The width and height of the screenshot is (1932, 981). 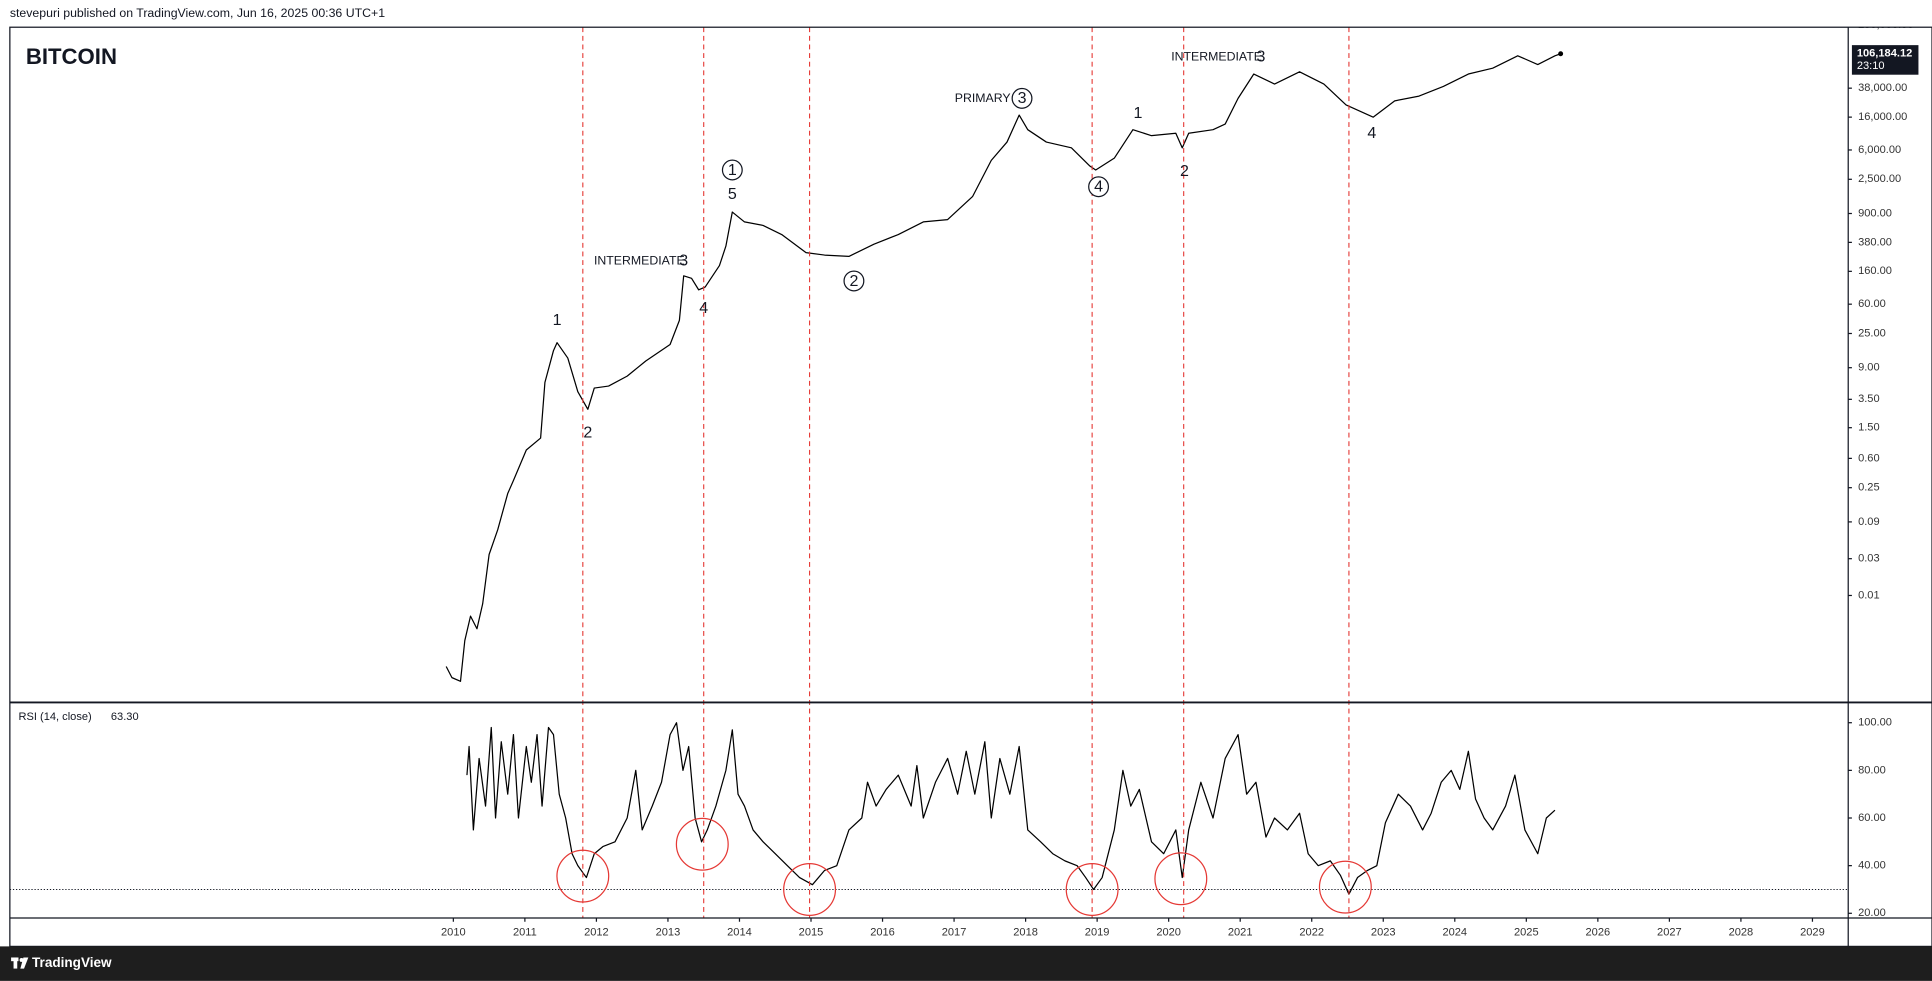 I want to click on x-tick-label: 2025, so click(x=1526, y=933).